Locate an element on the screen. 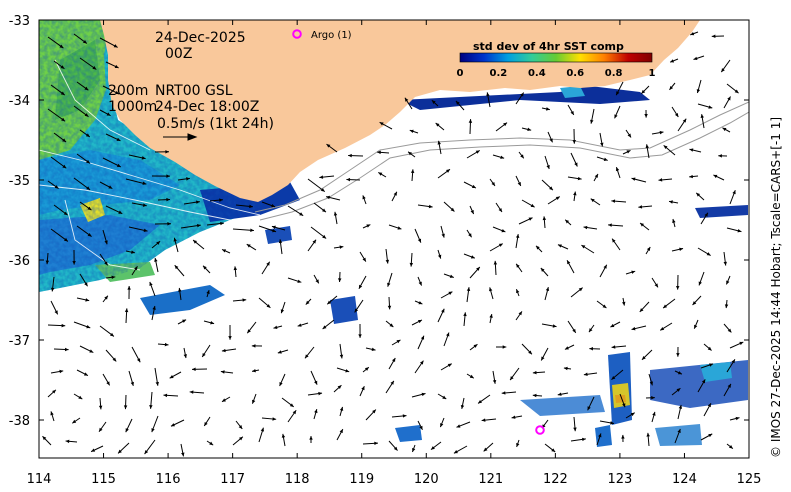  x-tick-label: 121 is located at coordinates (490, 479).